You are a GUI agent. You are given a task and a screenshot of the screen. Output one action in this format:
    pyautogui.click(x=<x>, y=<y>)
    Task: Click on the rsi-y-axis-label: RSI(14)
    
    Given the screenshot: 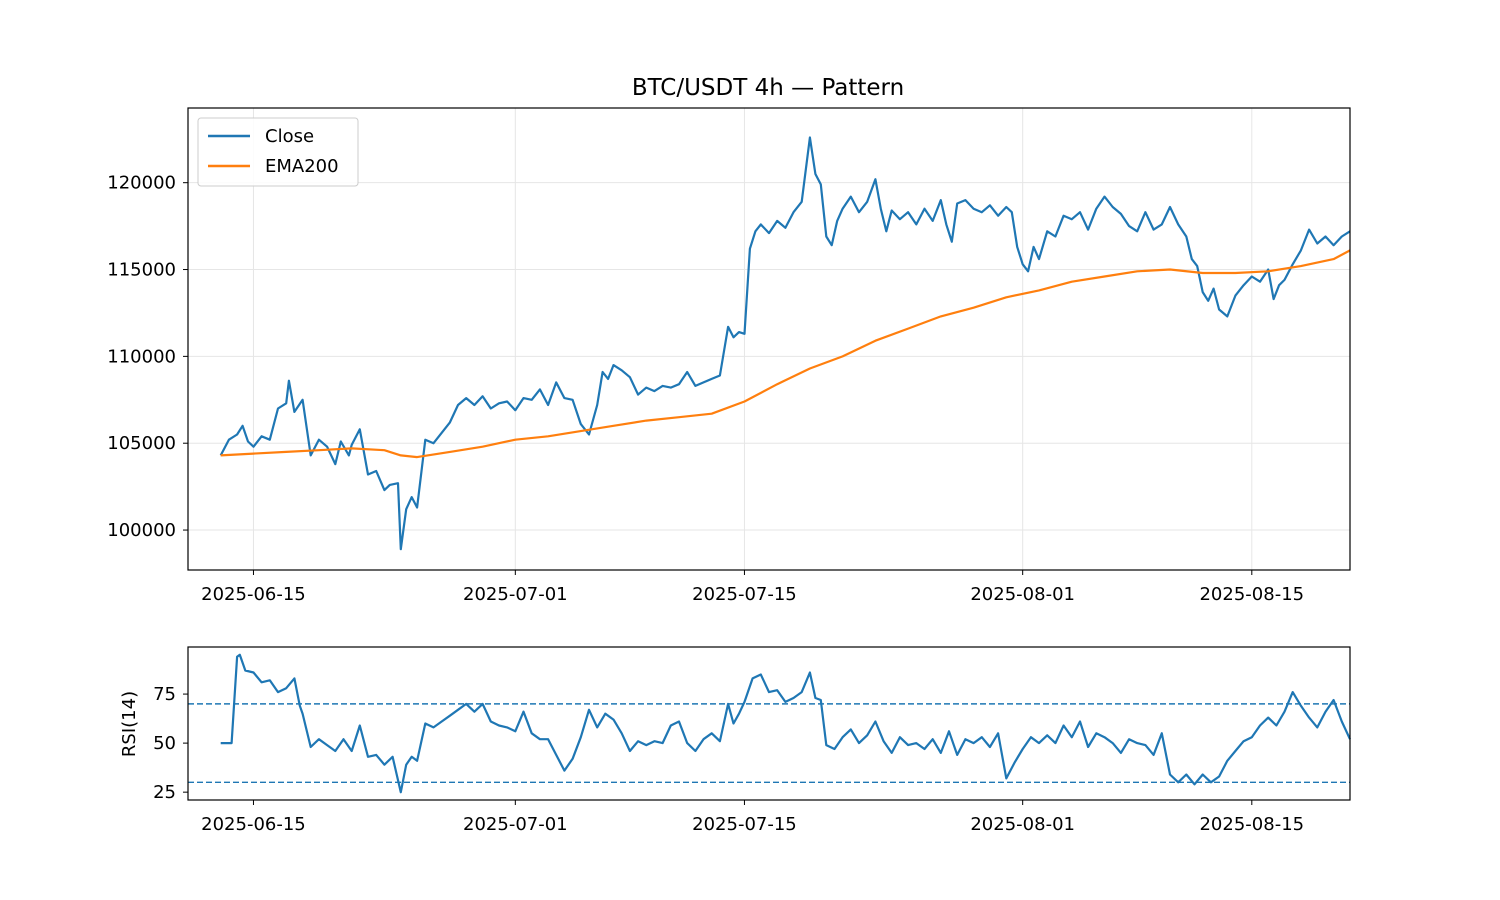 What is the action you would take?
    pyautogui.click(x=129, y=724)
    